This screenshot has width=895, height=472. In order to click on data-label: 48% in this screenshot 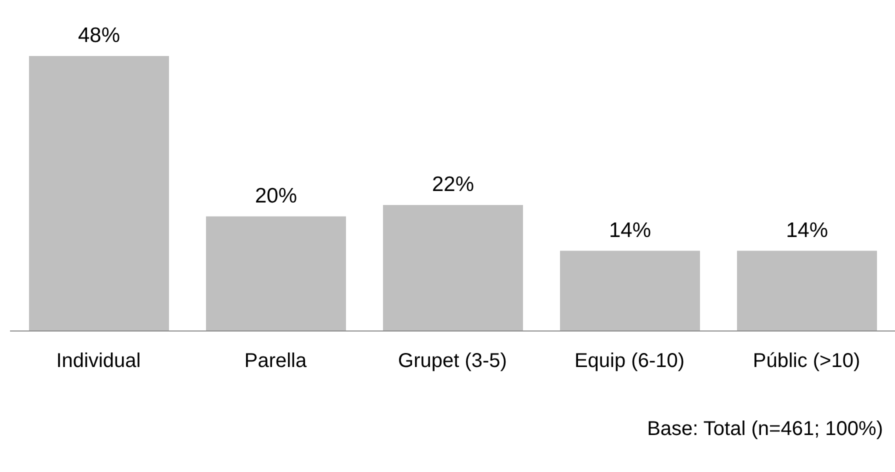, I will do `click(99, 35)`.